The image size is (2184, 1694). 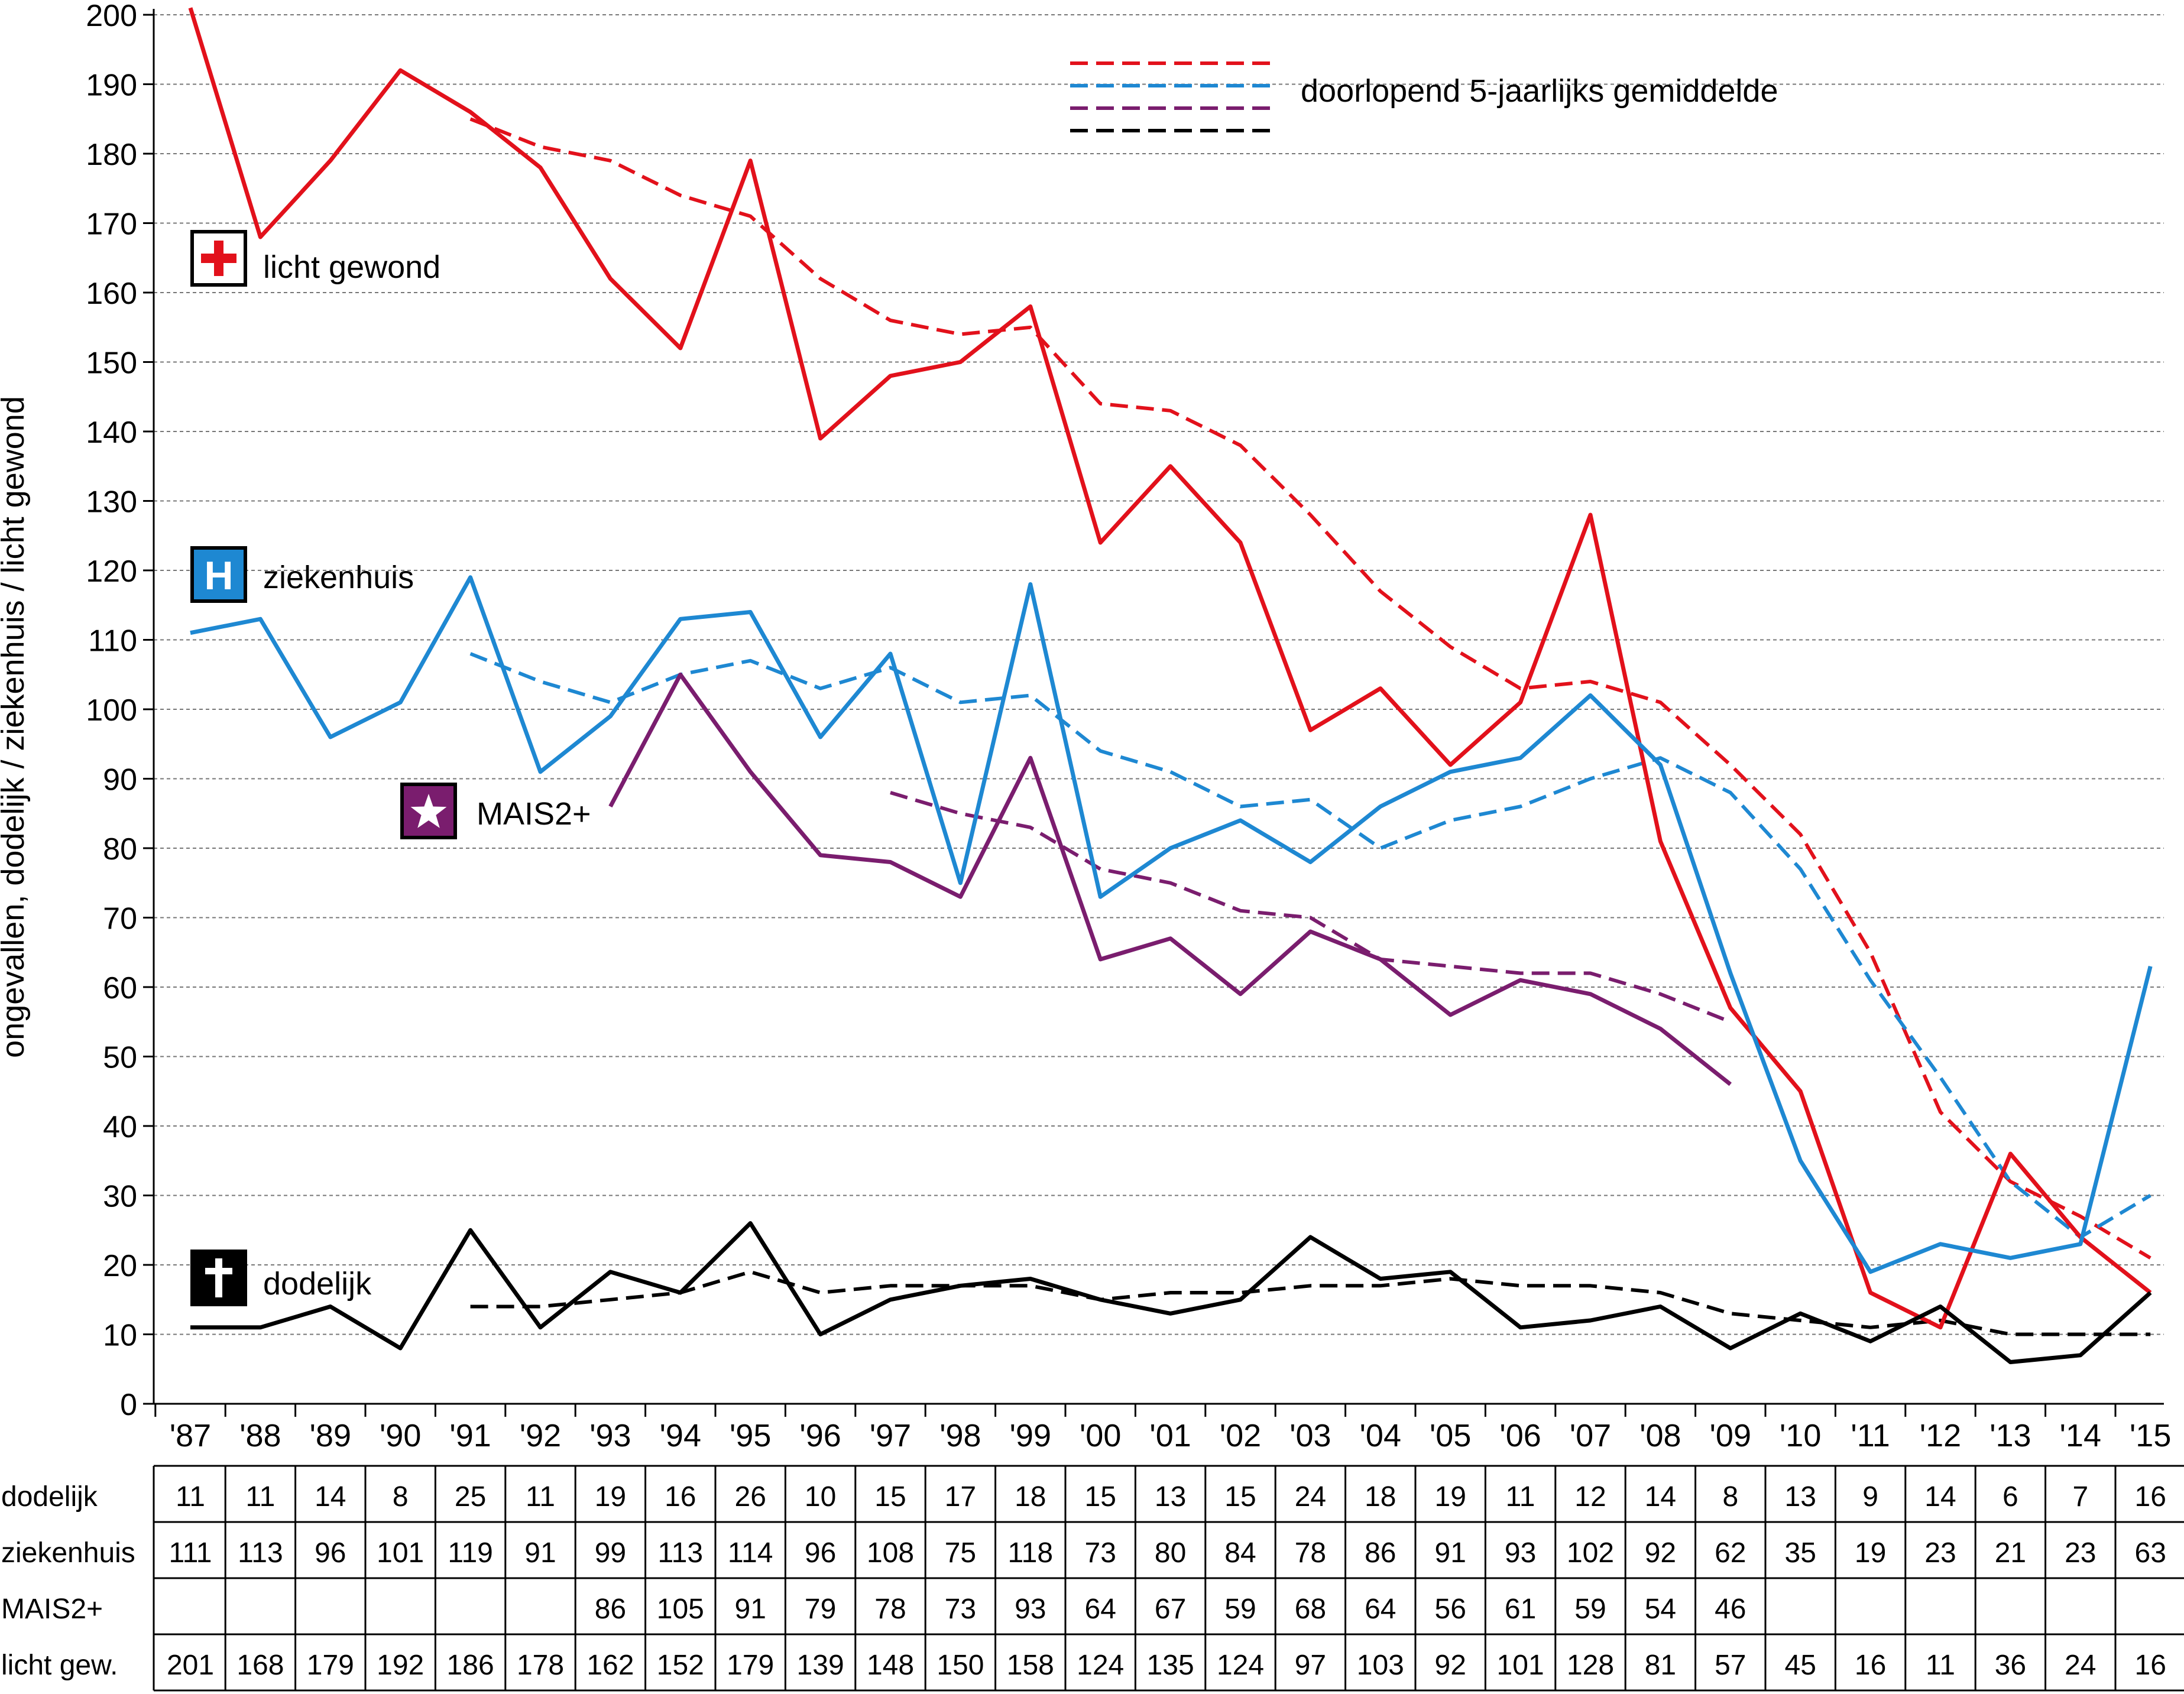 I want to click on y-tick-label: 110, so click(x=112, y=641).